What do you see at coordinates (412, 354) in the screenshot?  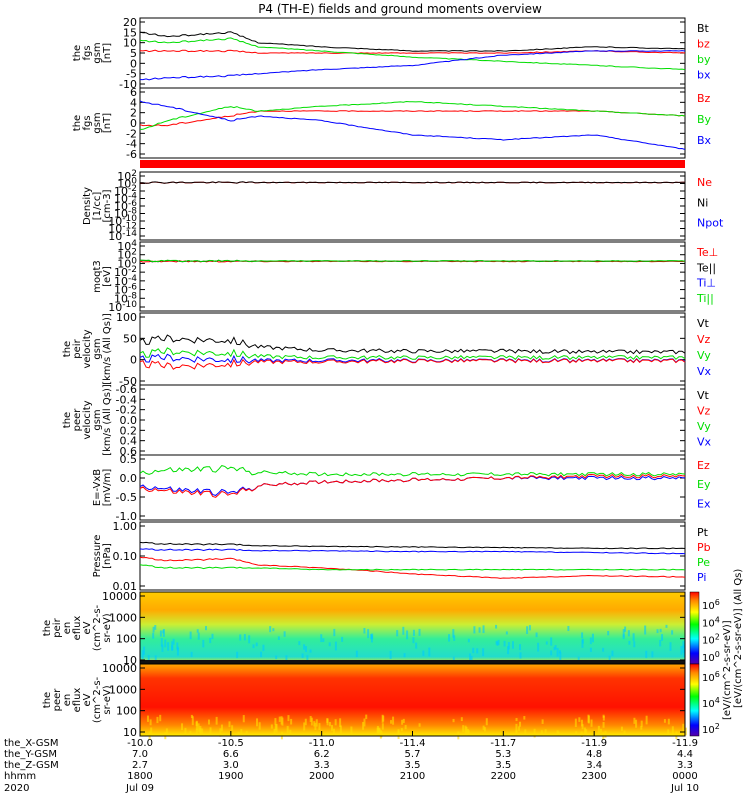 I see `series-Vy` at bounding box center [412, 354].